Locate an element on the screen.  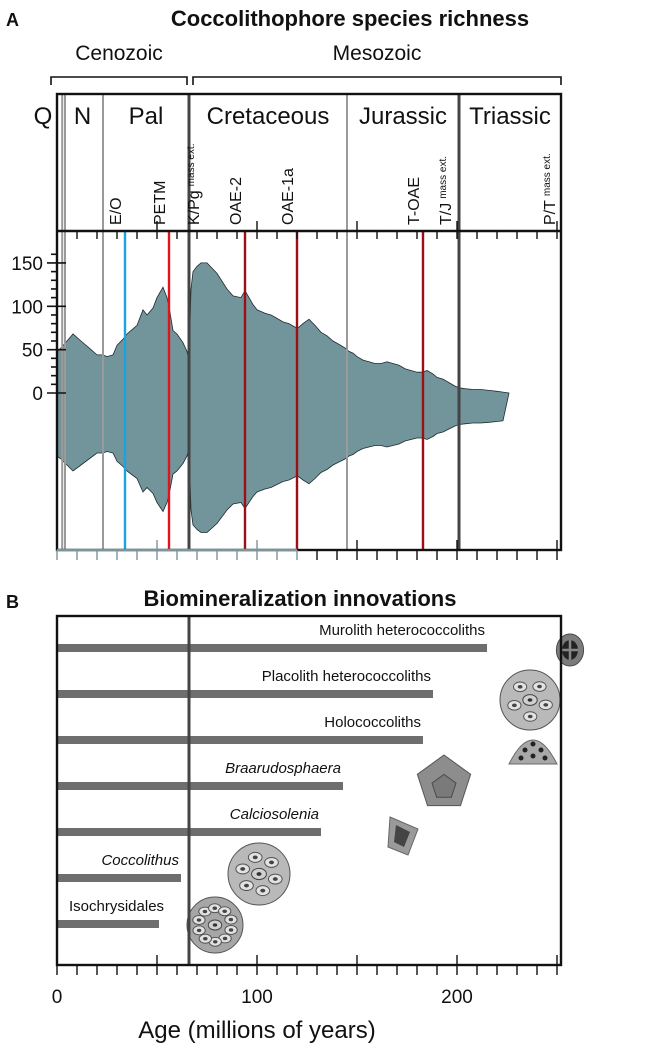
rhomb-core is located at coordinates (402, 836).